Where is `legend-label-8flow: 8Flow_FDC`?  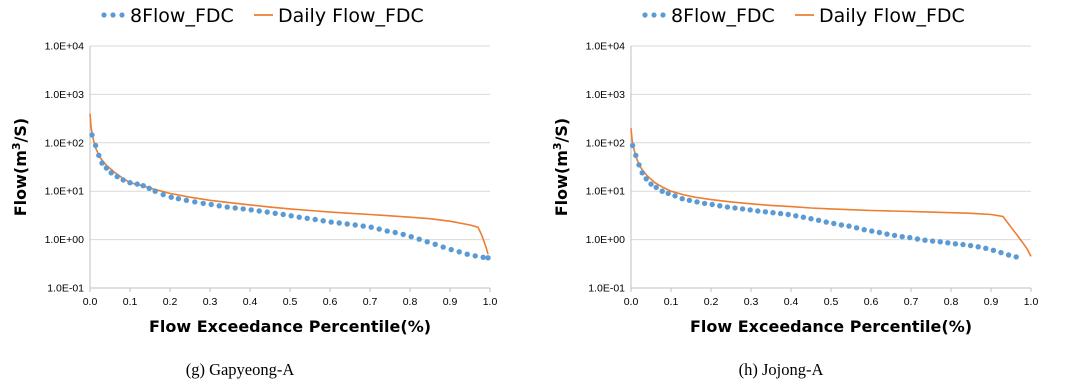
legend-label-8flow: 8Flow_FDC is located at coordinates (723, 16).